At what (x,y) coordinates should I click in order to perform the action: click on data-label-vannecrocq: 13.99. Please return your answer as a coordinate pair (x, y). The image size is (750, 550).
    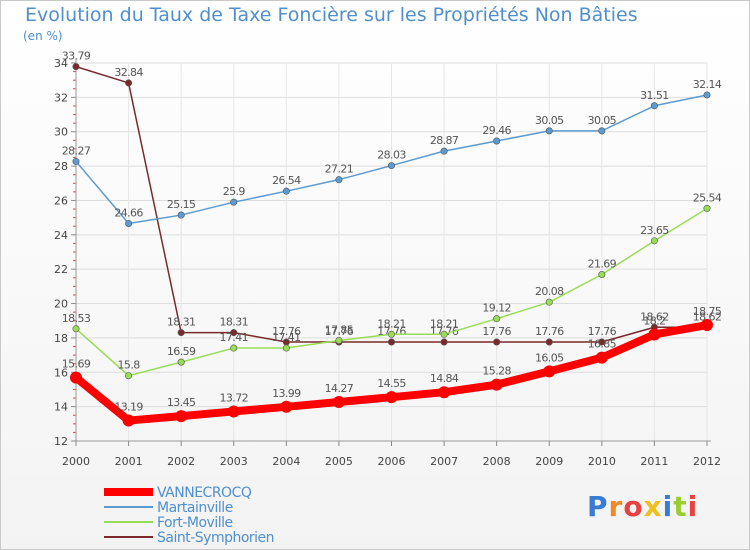
    Looking at the image, I should click on (286, 393).